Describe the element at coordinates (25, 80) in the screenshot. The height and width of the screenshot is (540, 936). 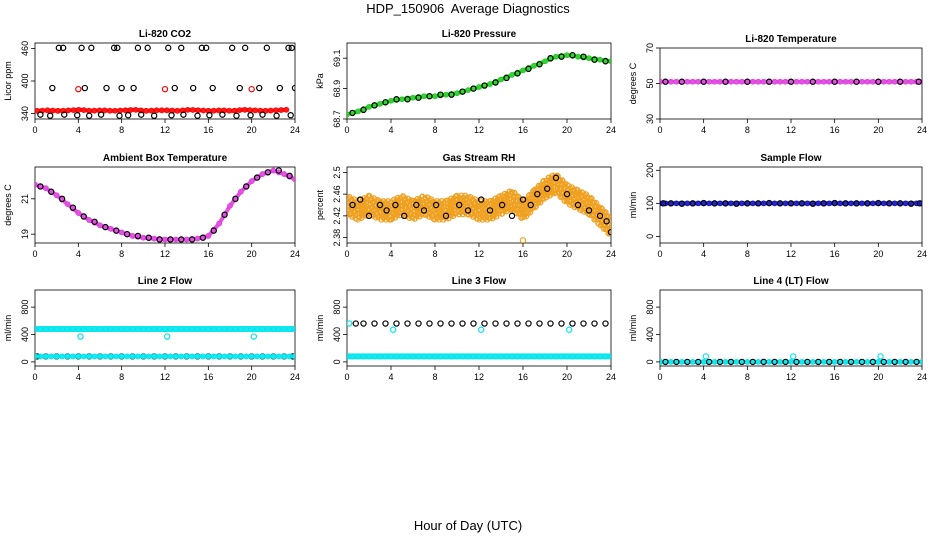
I see `y-tick-label: 400` at that location.